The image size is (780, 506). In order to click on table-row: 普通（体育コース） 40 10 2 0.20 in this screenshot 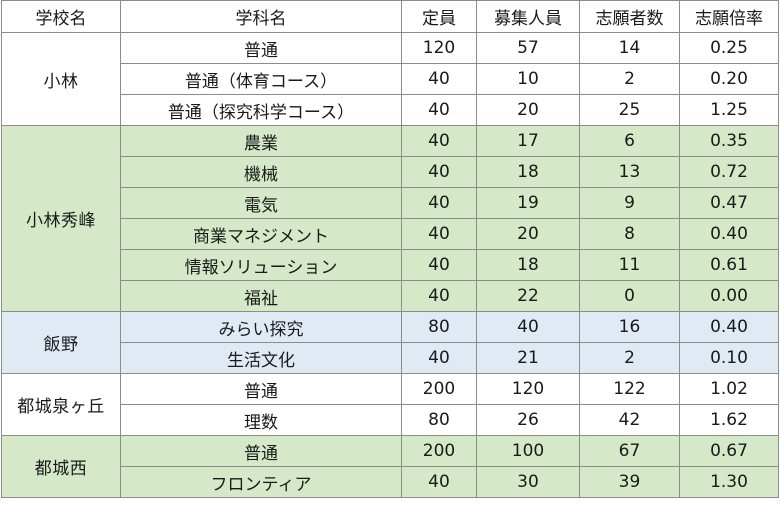, I will do `click(390, 79)`.